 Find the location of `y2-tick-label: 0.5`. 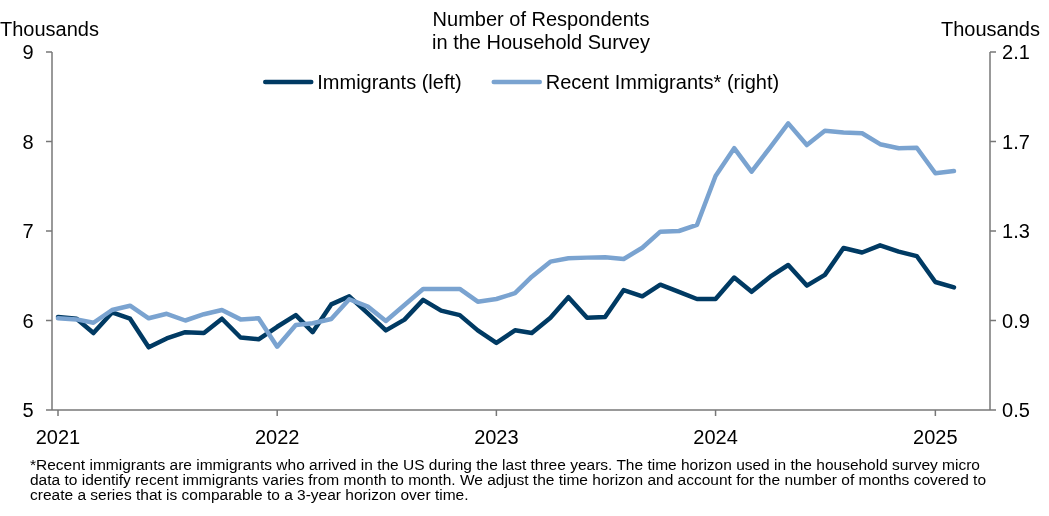

y2-tick-label: 0.5 is located at coordinates (1016, 410).